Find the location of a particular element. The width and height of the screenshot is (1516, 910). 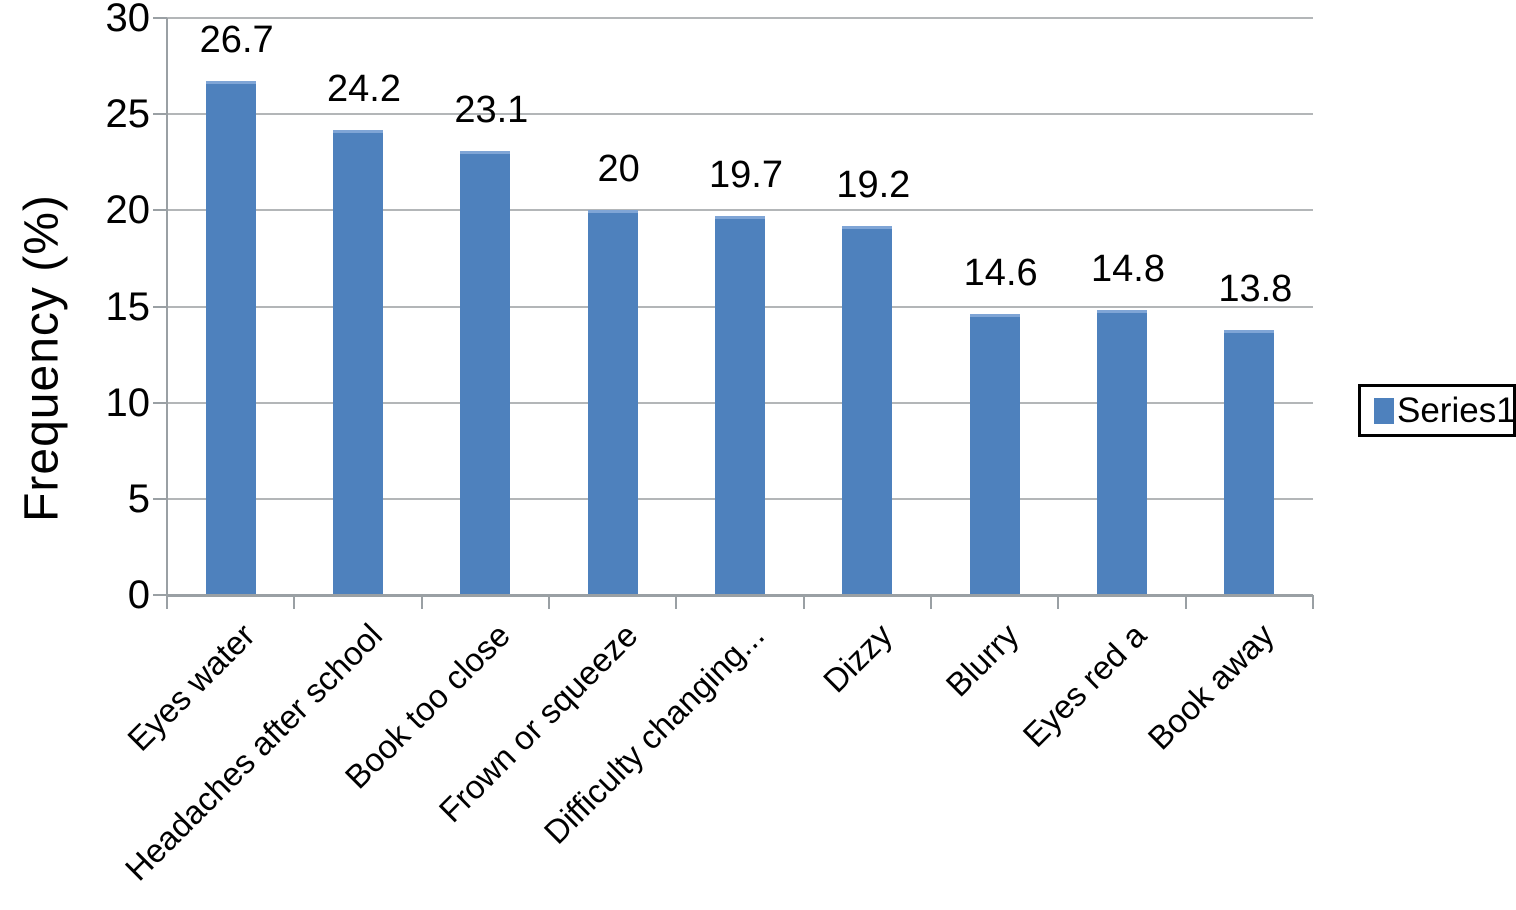

bar-book-too-close is located at coordinates (485, 372).